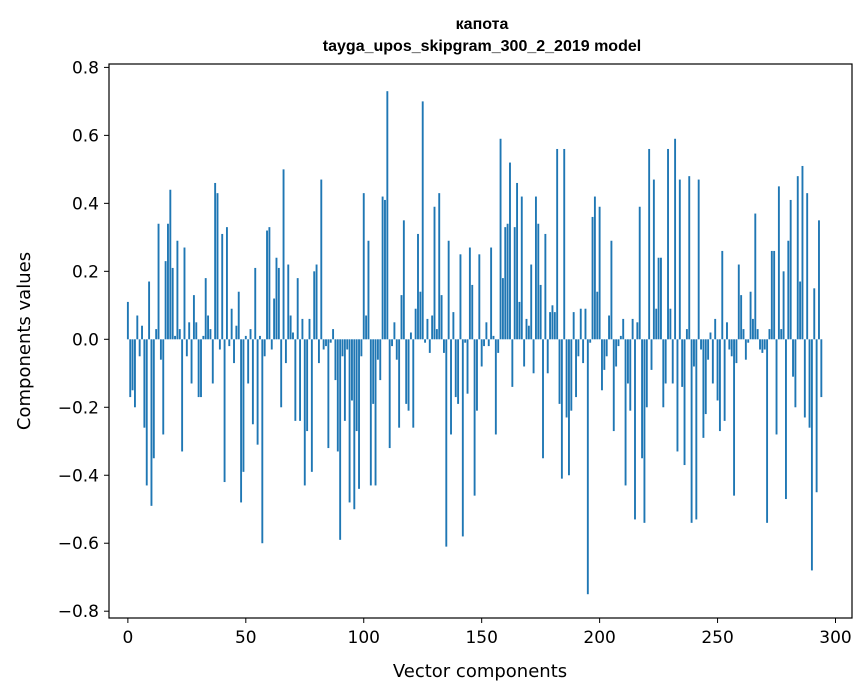 The width and height of the screenshot is (867, 696). What do you see at coordinates (85, 68) in the screenshot?
I see `y-tick-label: 0.8` at bounding box center [85, 68].